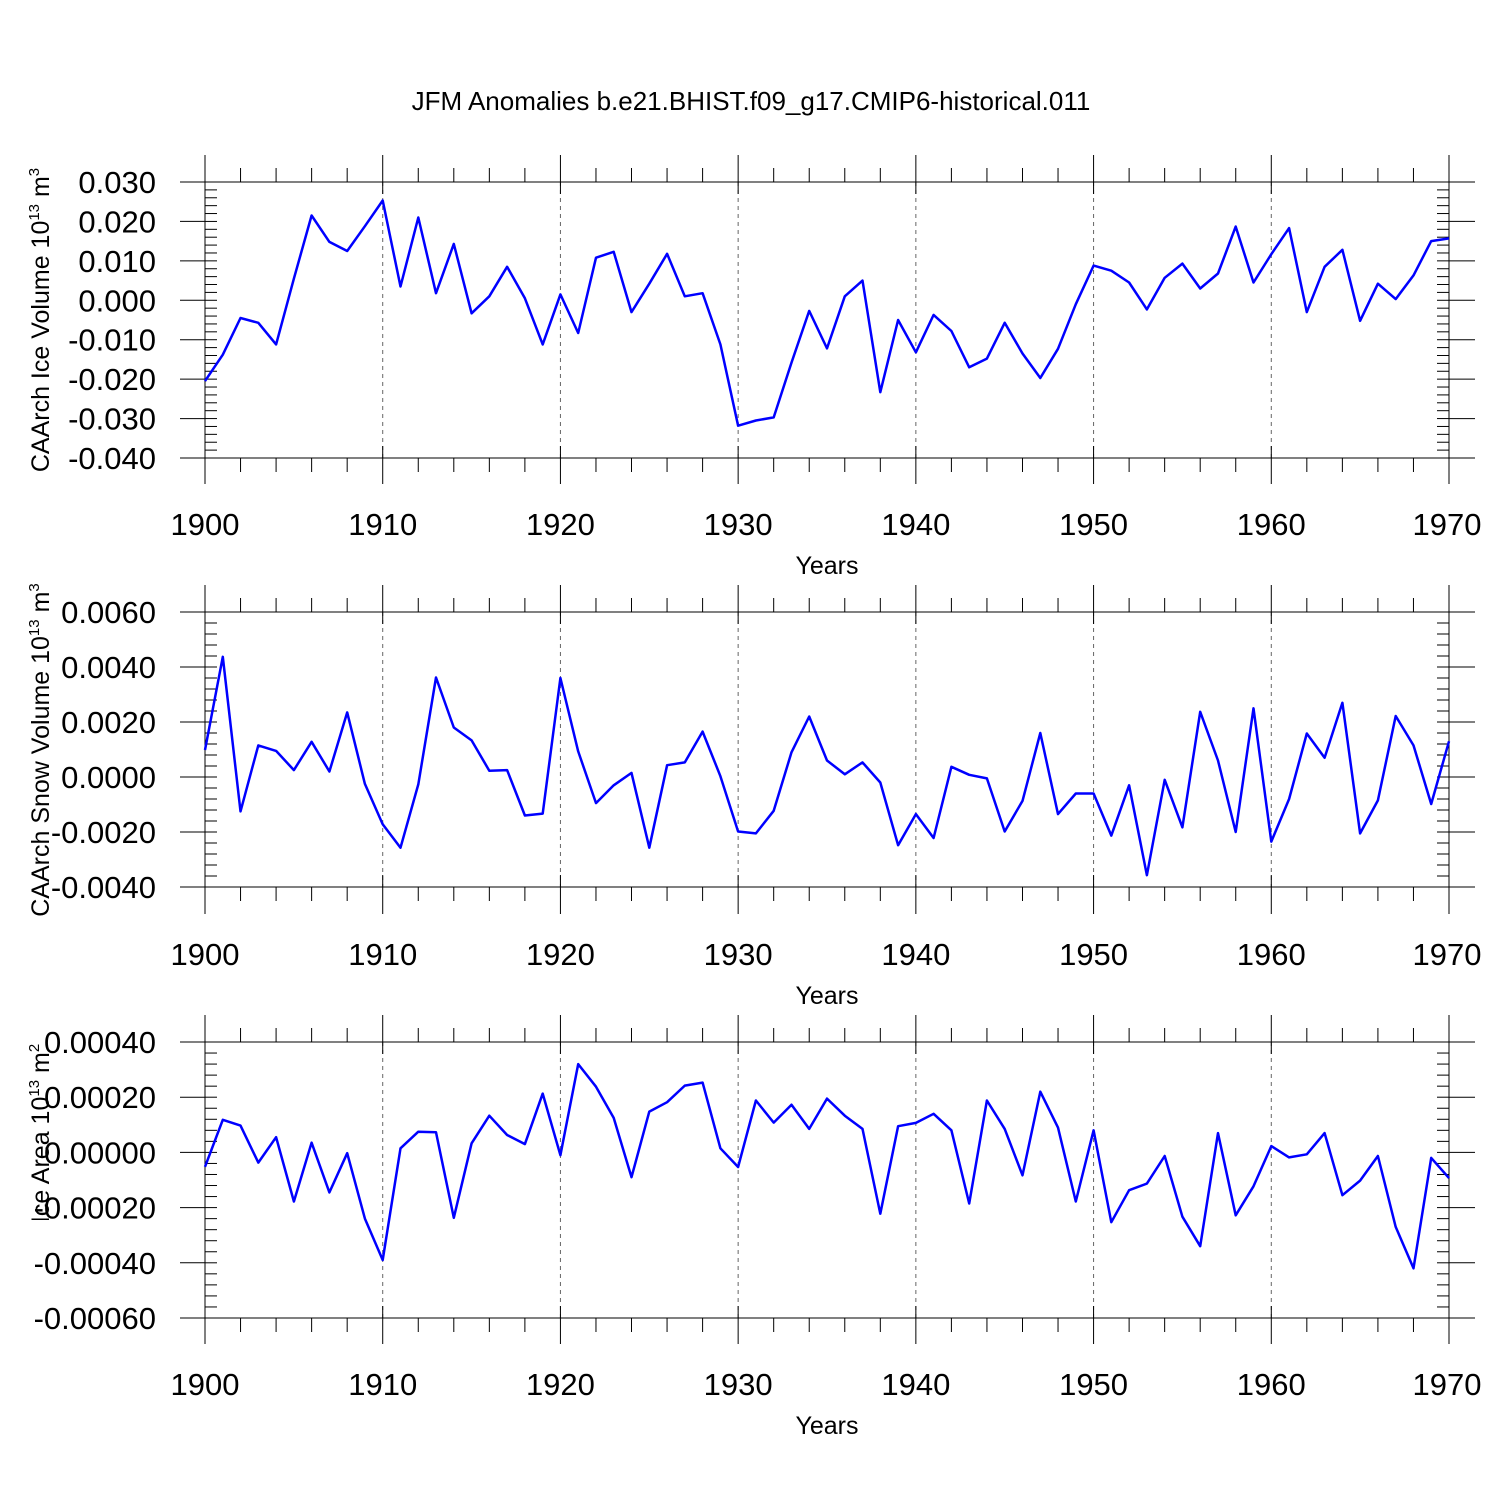  I want to click on y-tick-label: 0.00000, so click(100, 1152).